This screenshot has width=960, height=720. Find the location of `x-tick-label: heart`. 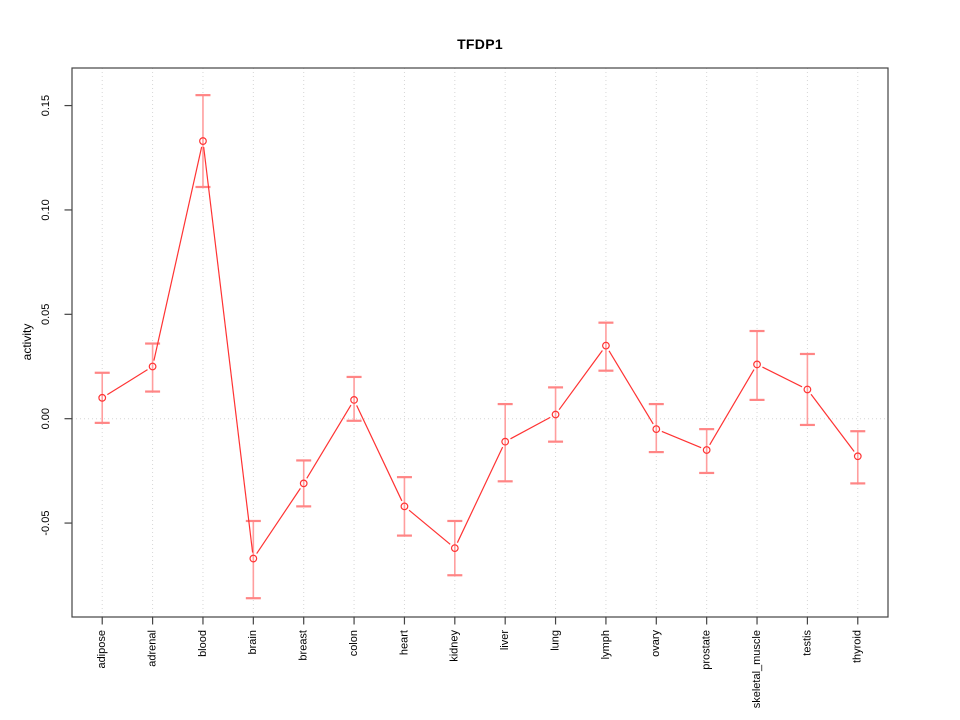

x-tick-label: heart is located at coordinates (404, 642).